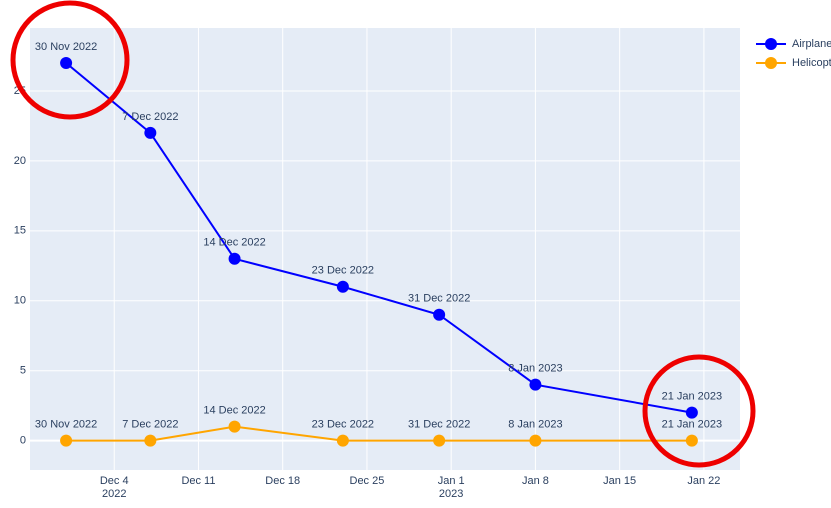 The height and width of the screenshot is (508, 831). What do you see at coordinates (811, 44) in the screenshot?
I see `legend-label: Airplanes` at bounding box center [811, 44].